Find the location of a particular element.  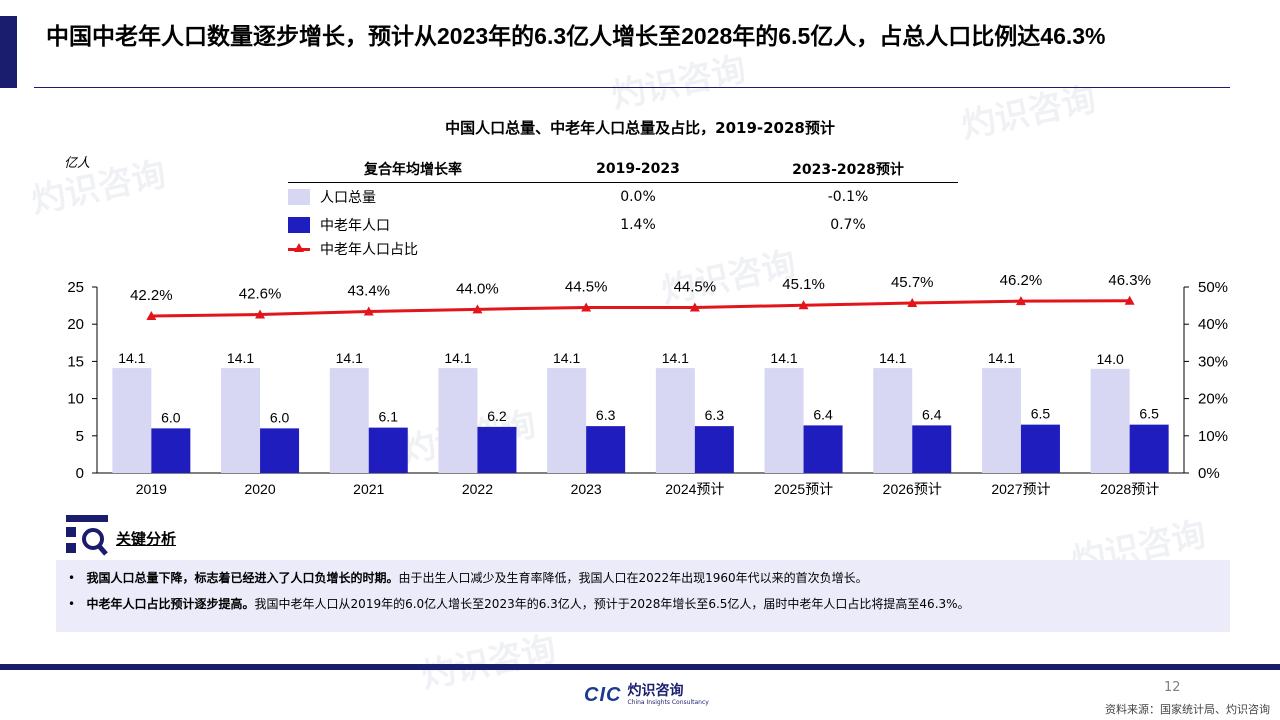

cagr-header-period-2: 2023-2028预计 is located at coordinates (848, 170).